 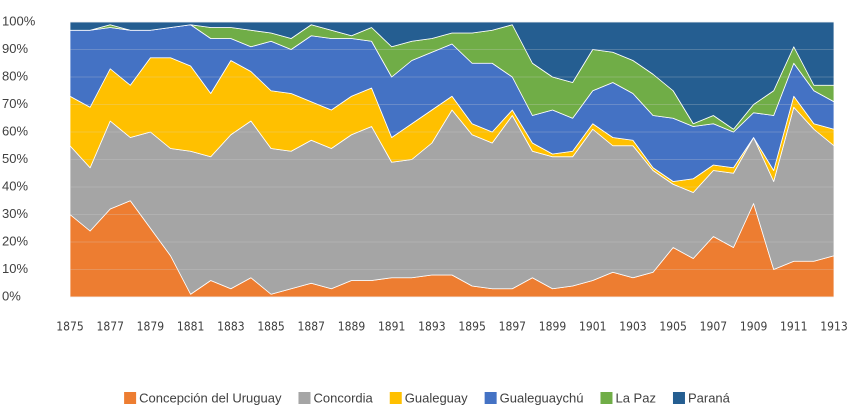 What do you see at coordinates (311, 327) in the screenshot?
I see `x-tick-label: 1887` at bounding box center [311, 327].